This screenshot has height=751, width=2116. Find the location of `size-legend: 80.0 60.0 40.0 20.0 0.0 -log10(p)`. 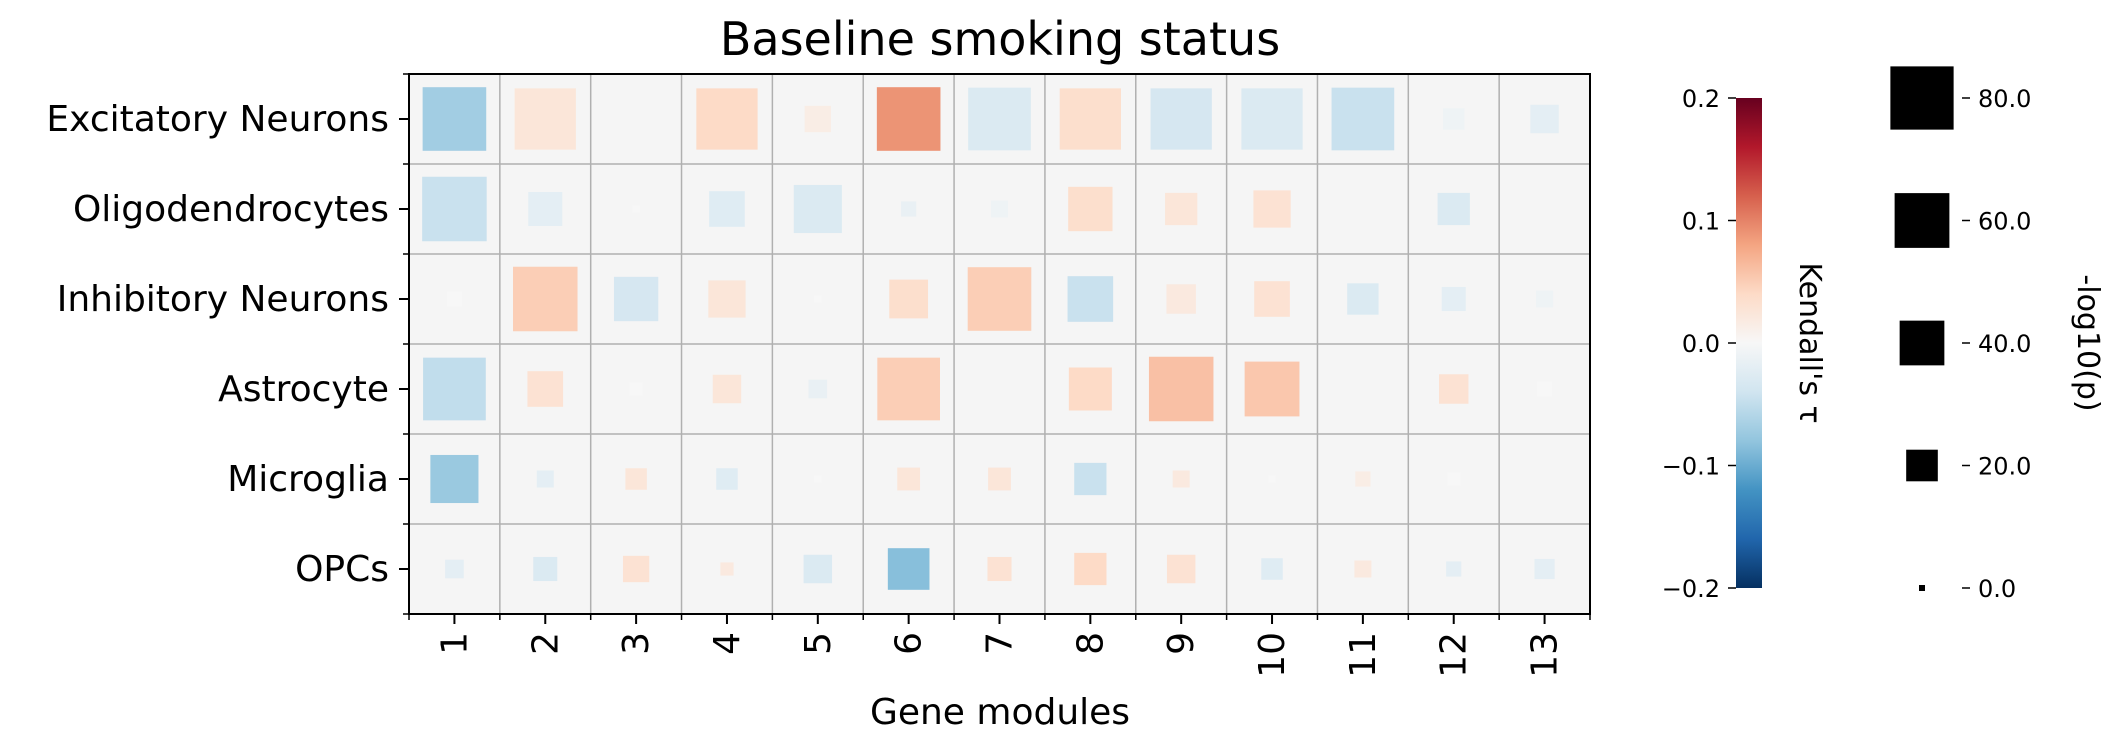

size-legend: 80.0 60.0 40.0 20.0 0.0 -log10(p) is located at coordinates (1997, 334).